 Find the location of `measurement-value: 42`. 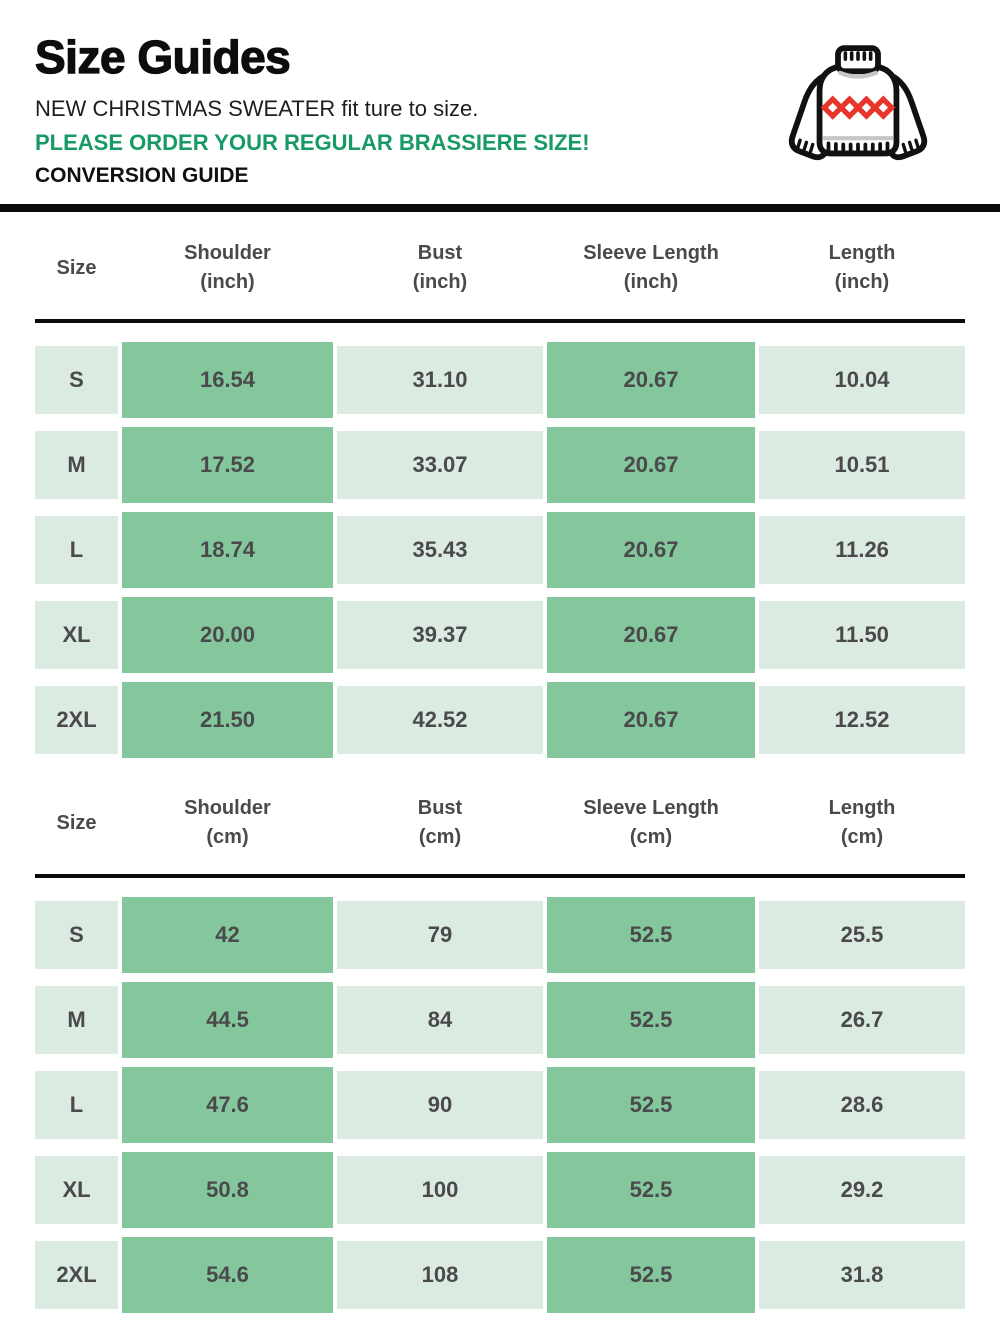

measurement-value: 42 is located at coordinates (227, 935).